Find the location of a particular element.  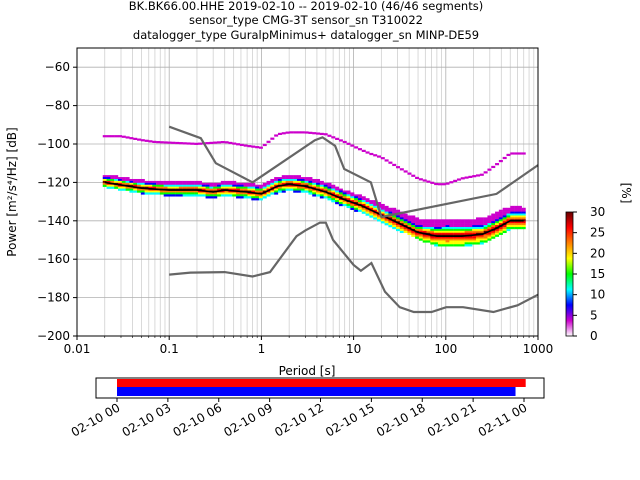

noise-model-nhnm is located at coordinates (353, 172).